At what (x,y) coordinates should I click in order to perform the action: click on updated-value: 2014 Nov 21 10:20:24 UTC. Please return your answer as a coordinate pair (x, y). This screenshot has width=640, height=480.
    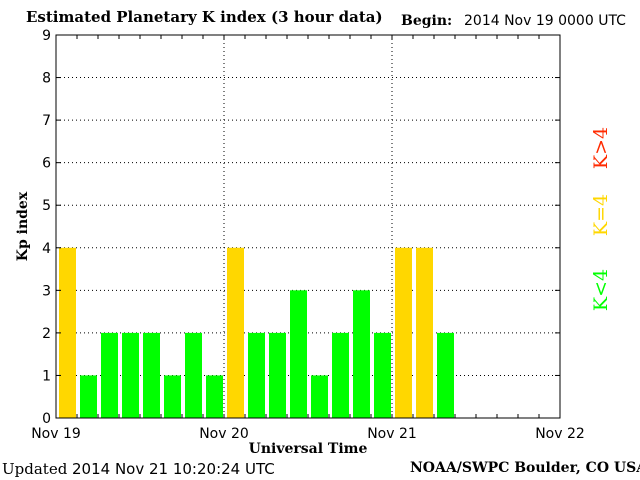
    Looking at the image, I should click on (173, 469).